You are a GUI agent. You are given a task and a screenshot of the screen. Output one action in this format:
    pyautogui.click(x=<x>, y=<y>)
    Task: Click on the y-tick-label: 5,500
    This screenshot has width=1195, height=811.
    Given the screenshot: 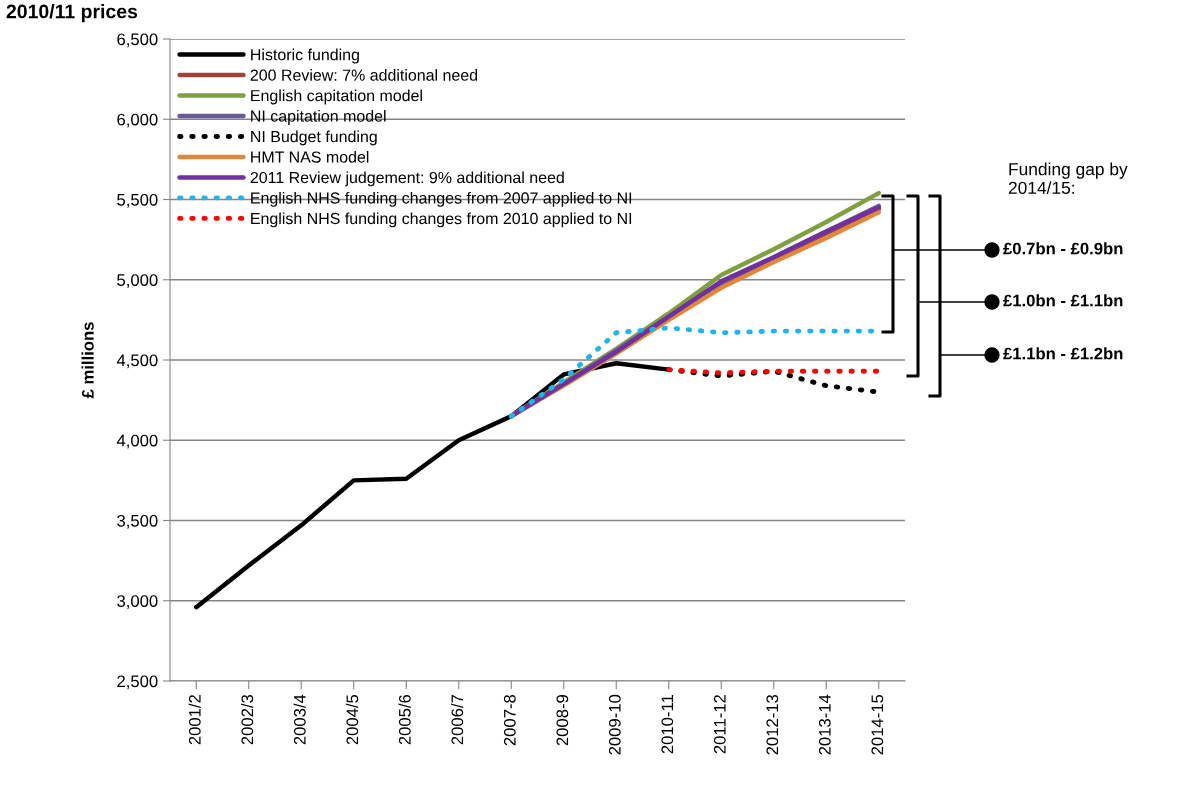 What is the action you would take?
    pyautogui.click(x=137, y=200)
    